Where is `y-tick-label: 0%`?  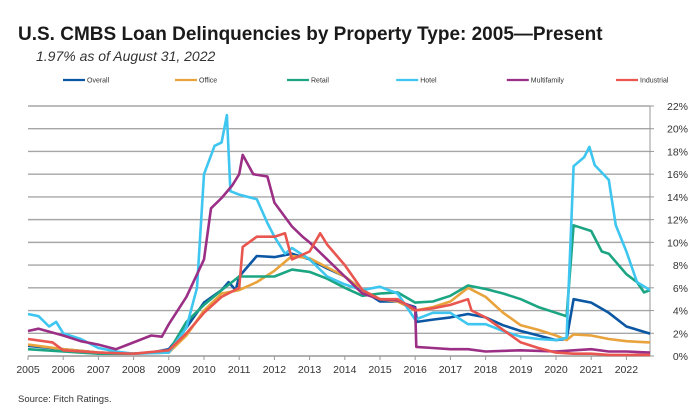 y-tick-label: 0% is located at coordinates (680, 357).